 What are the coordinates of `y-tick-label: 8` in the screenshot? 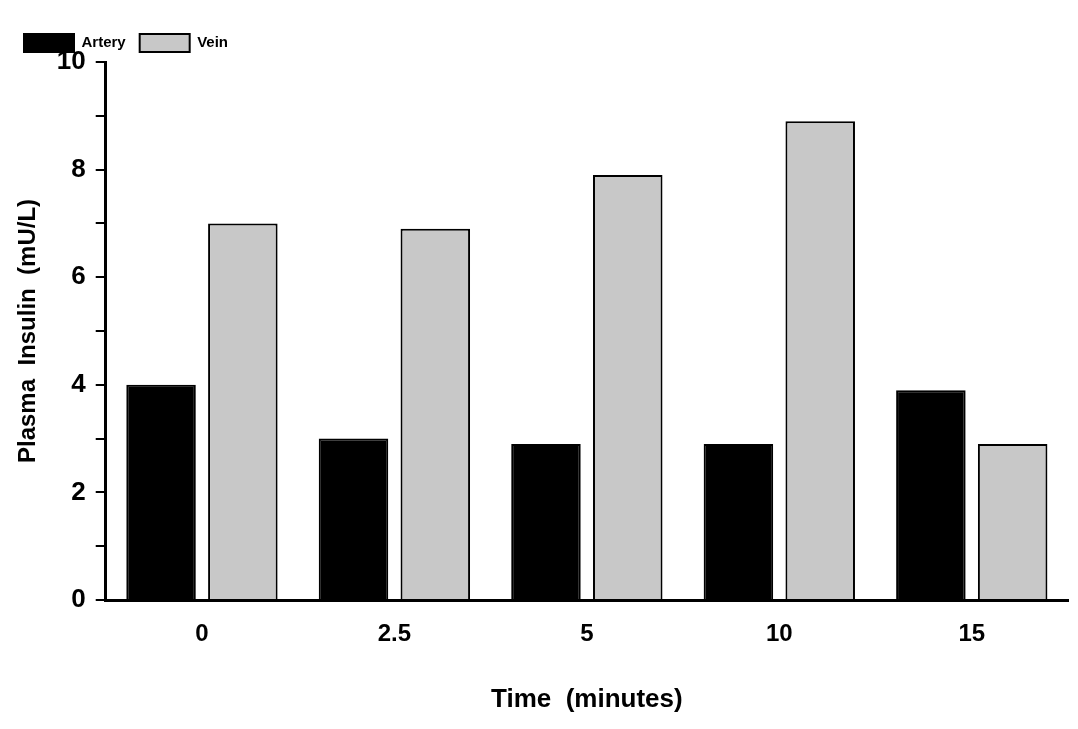 It's located at (78, 167).